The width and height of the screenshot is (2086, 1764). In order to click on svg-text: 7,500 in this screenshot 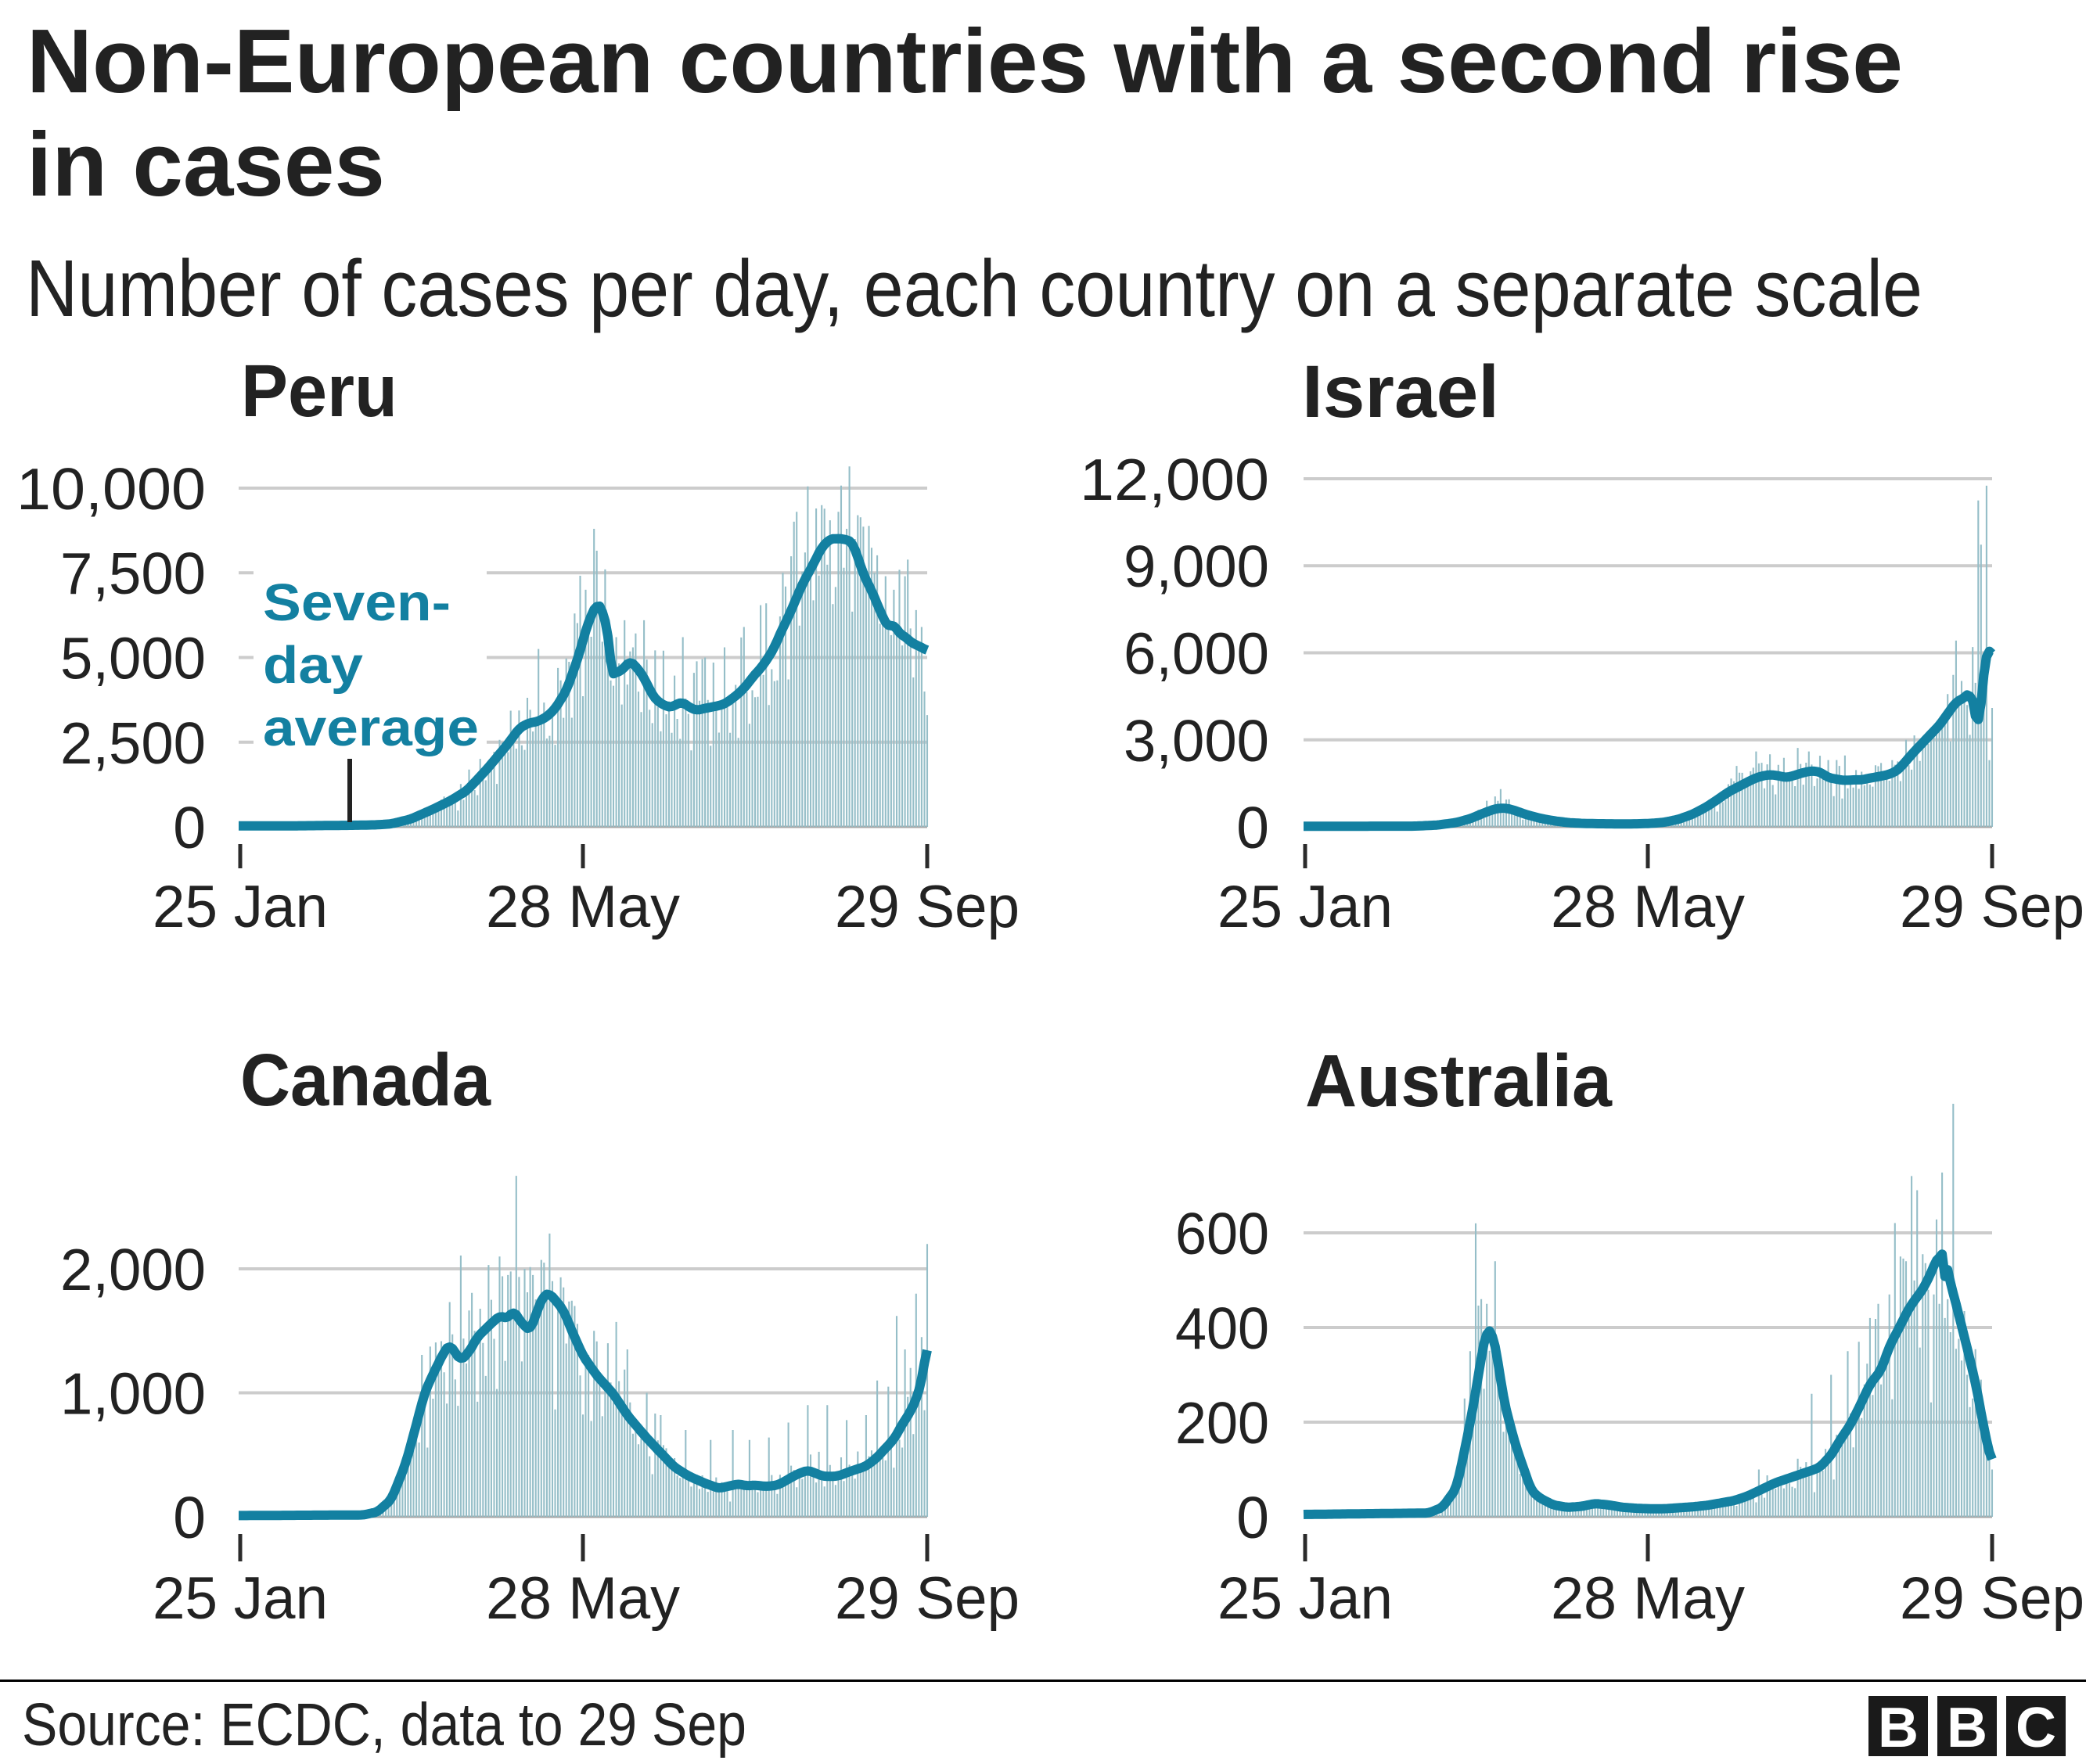, I will do `click(133, 573)`.